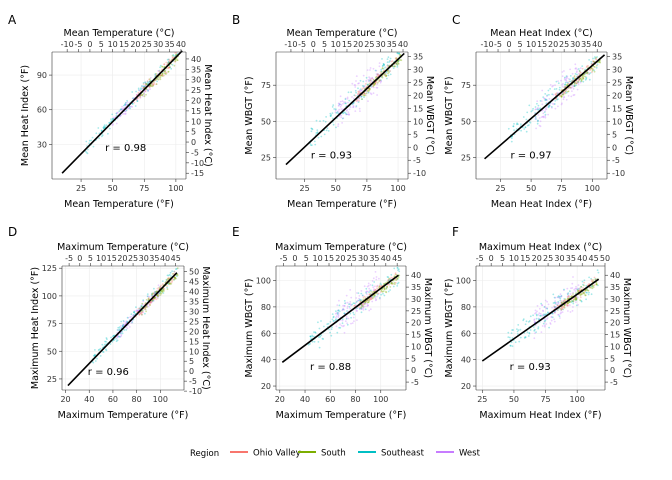 This screenshot has width=672, height=480. I want to click on legend-label: West, so click(470, 454).